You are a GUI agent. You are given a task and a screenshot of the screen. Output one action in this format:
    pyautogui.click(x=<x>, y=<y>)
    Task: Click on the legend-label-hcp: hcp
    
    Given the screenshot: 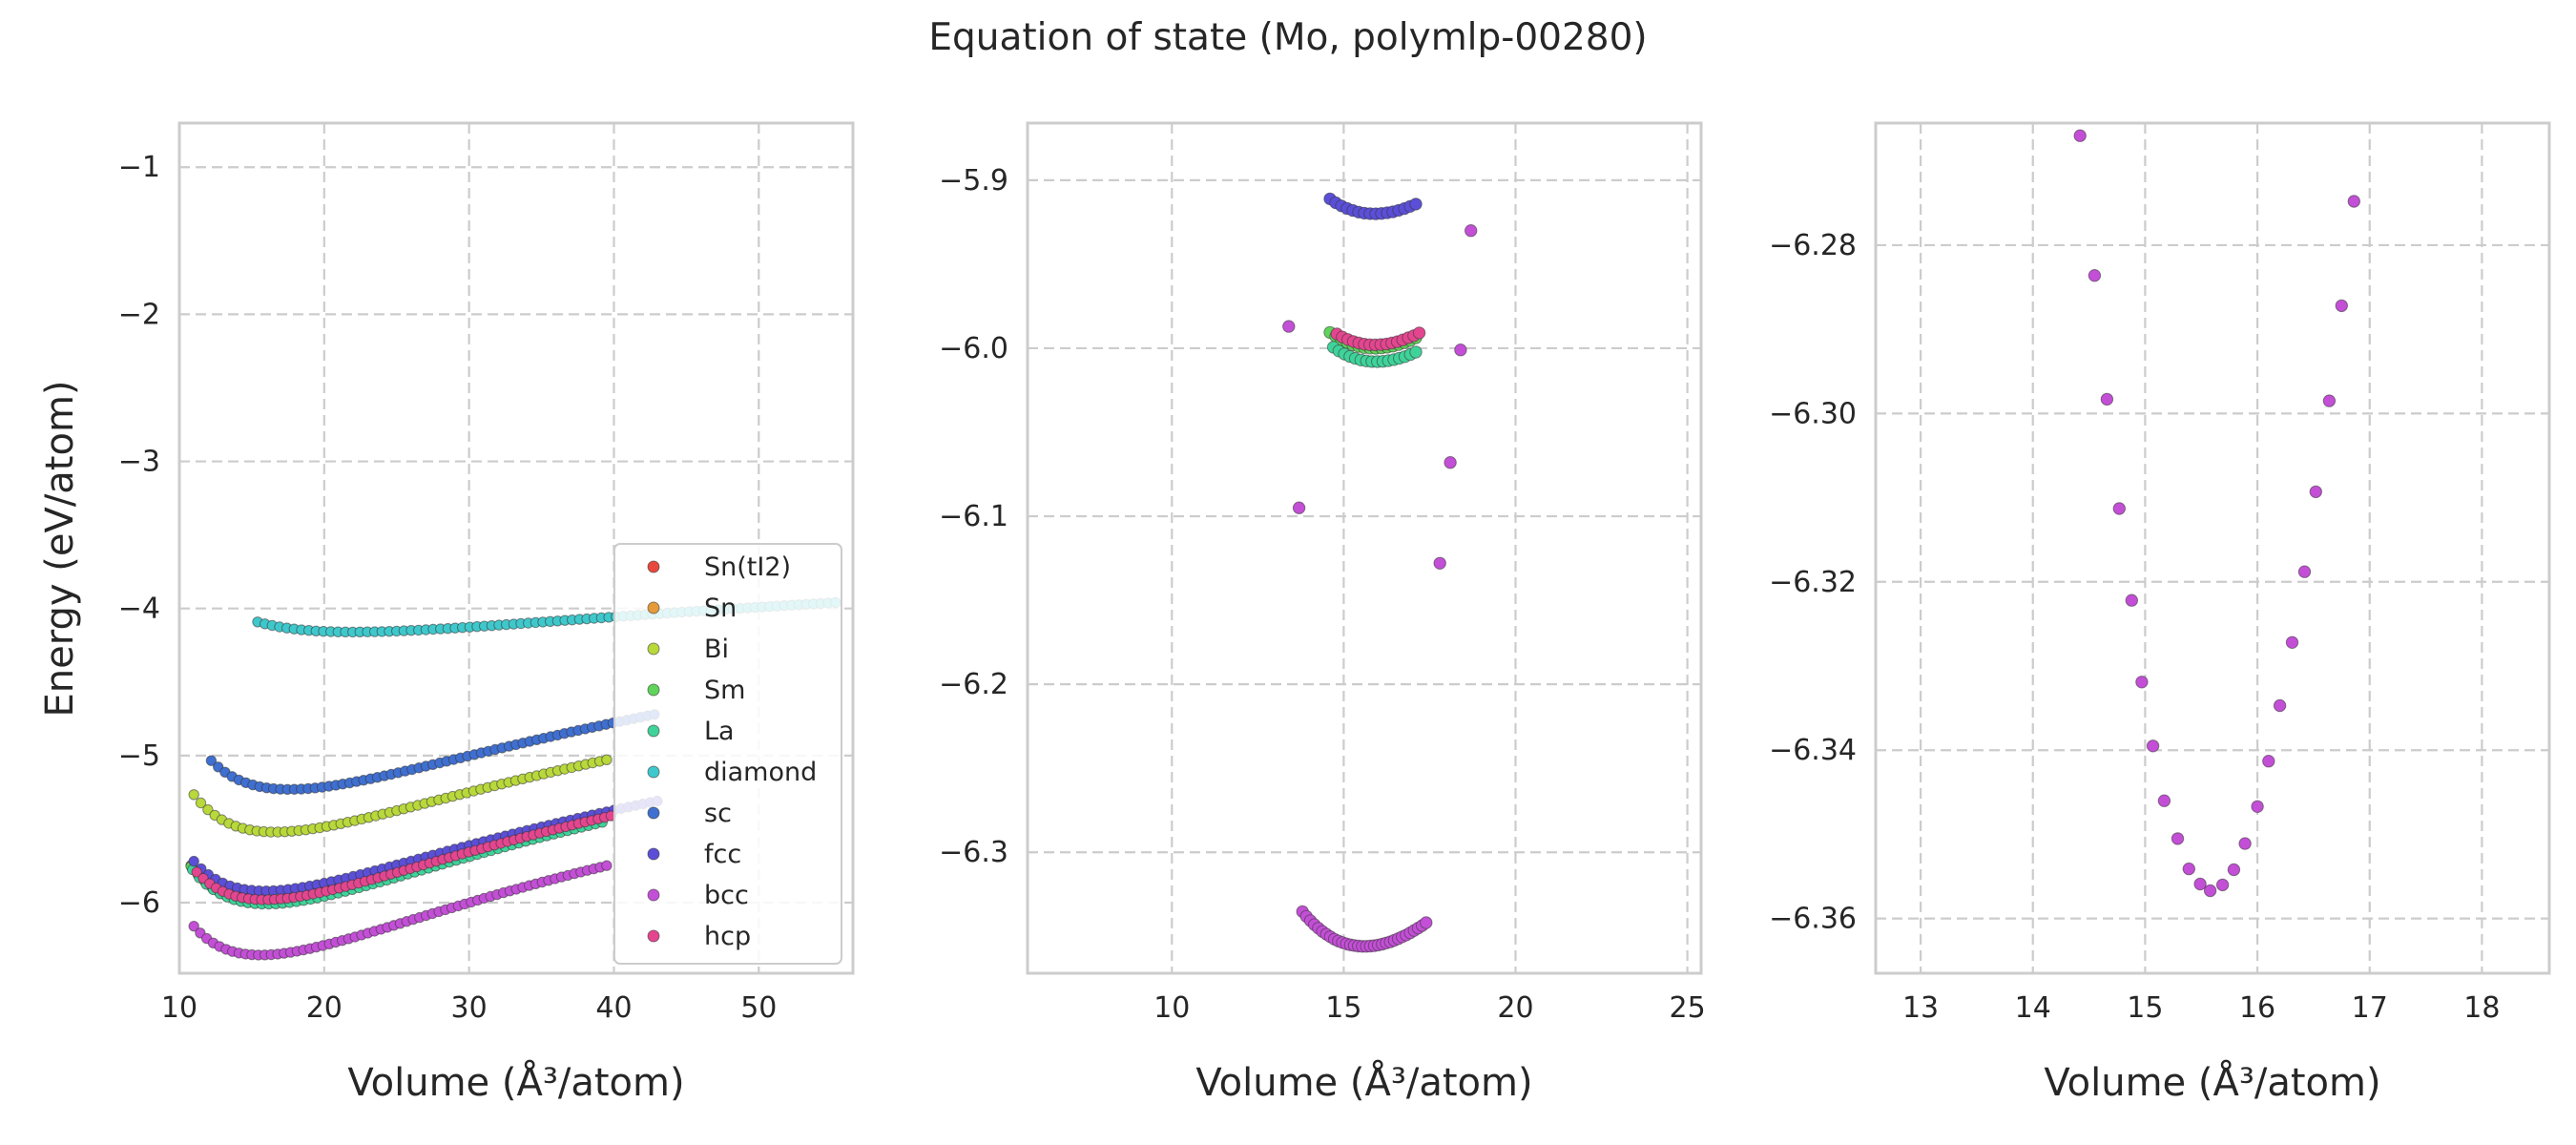 What is the action you would take?
    pyautogui.click(x=727, y=936)
    